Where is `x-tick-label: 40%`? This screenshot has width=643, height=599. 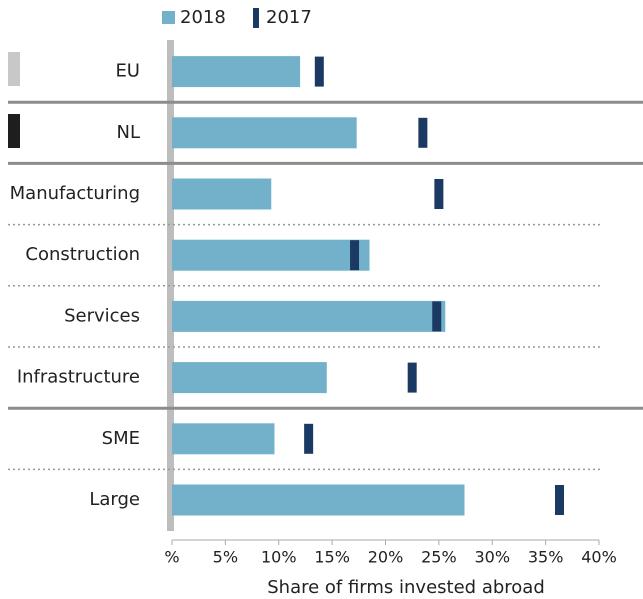
x-tick-label: 40% is located at coordinates (599, 557).